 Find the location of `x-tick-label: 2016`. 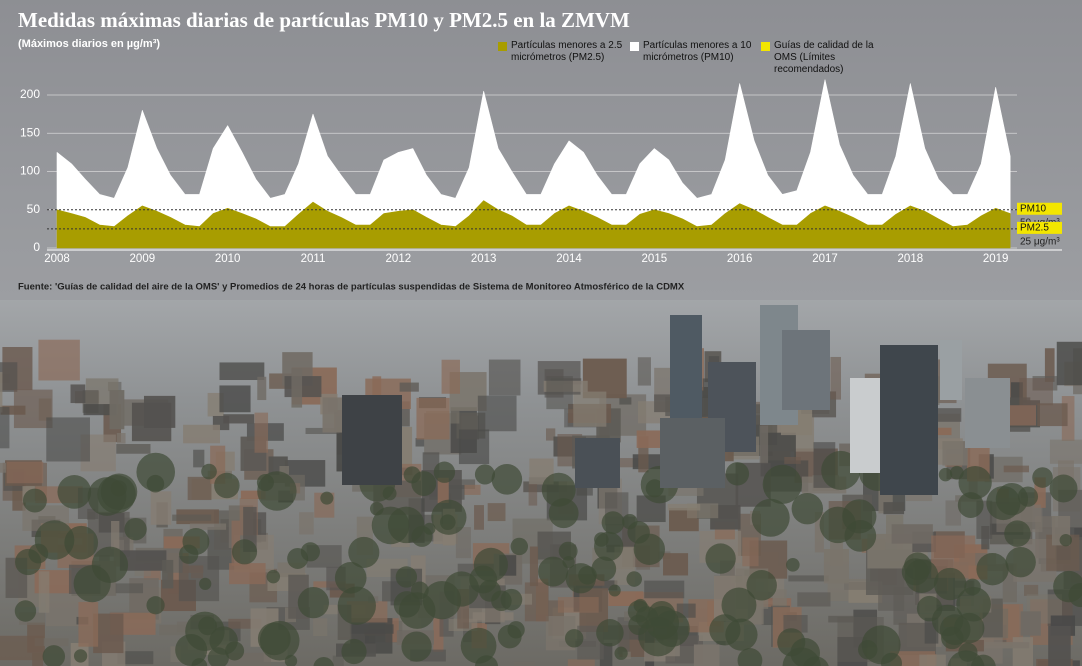

x-tick-label: 2016 is located at coordinates (740, 259).